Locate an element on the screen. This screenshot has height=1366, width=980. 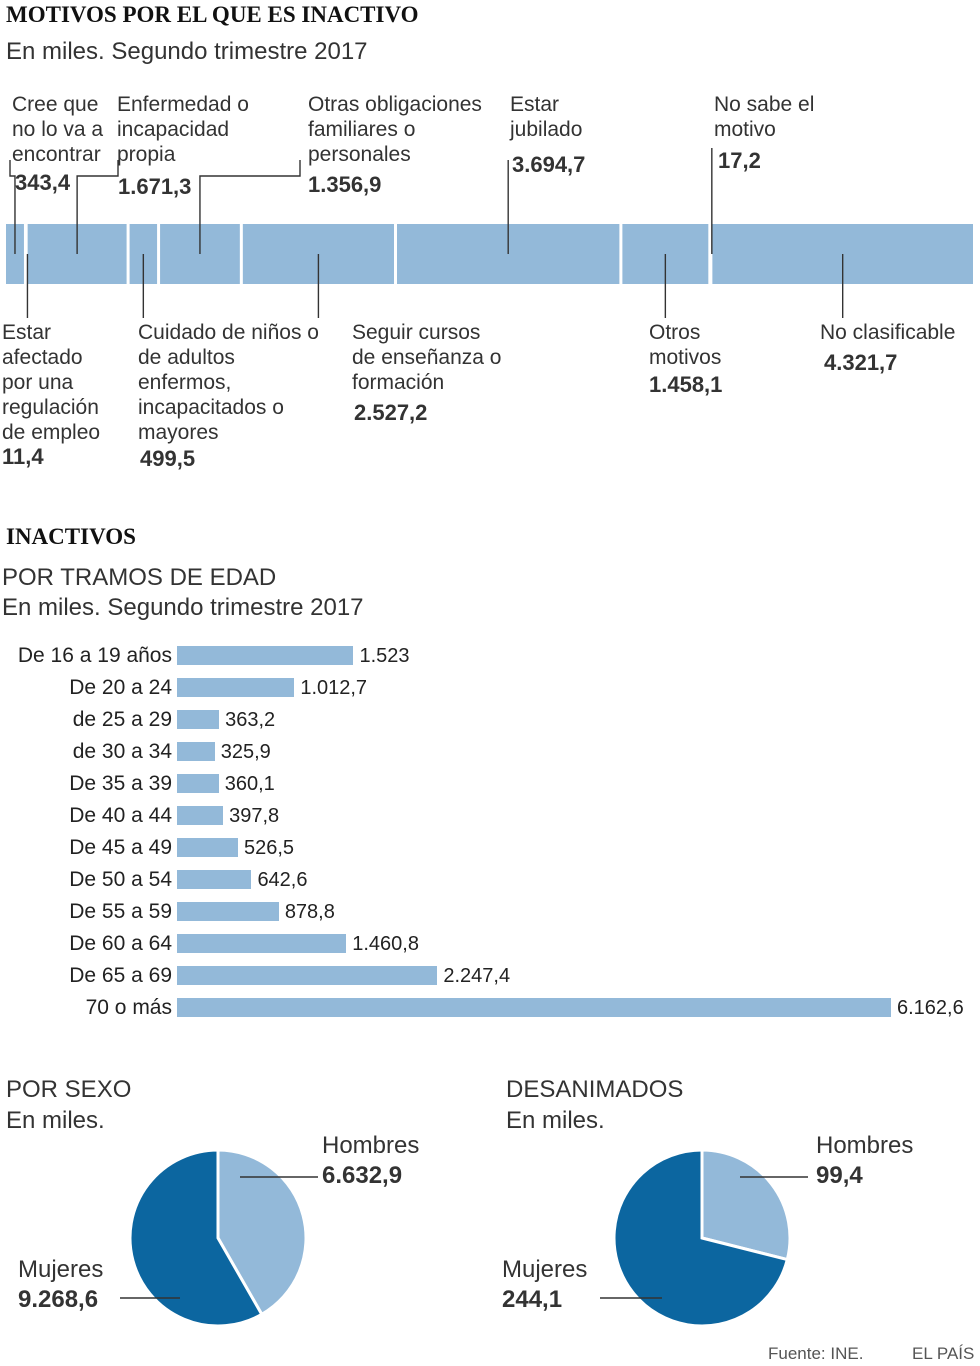
age-category-label: de 25 a 29 is located at coordinates (122, 719).